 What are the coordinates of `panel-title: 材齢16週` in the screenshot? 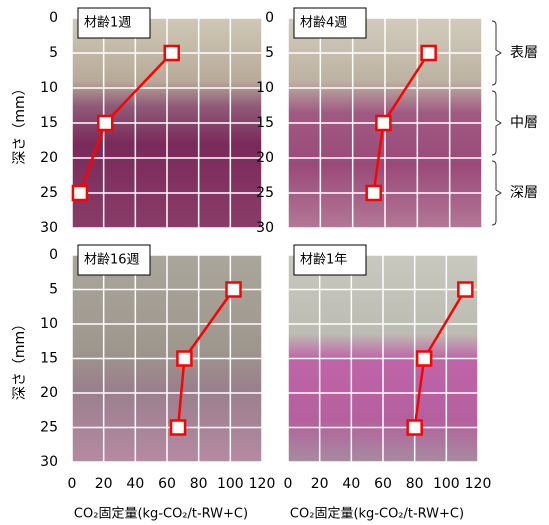 It's located at (112, 260).